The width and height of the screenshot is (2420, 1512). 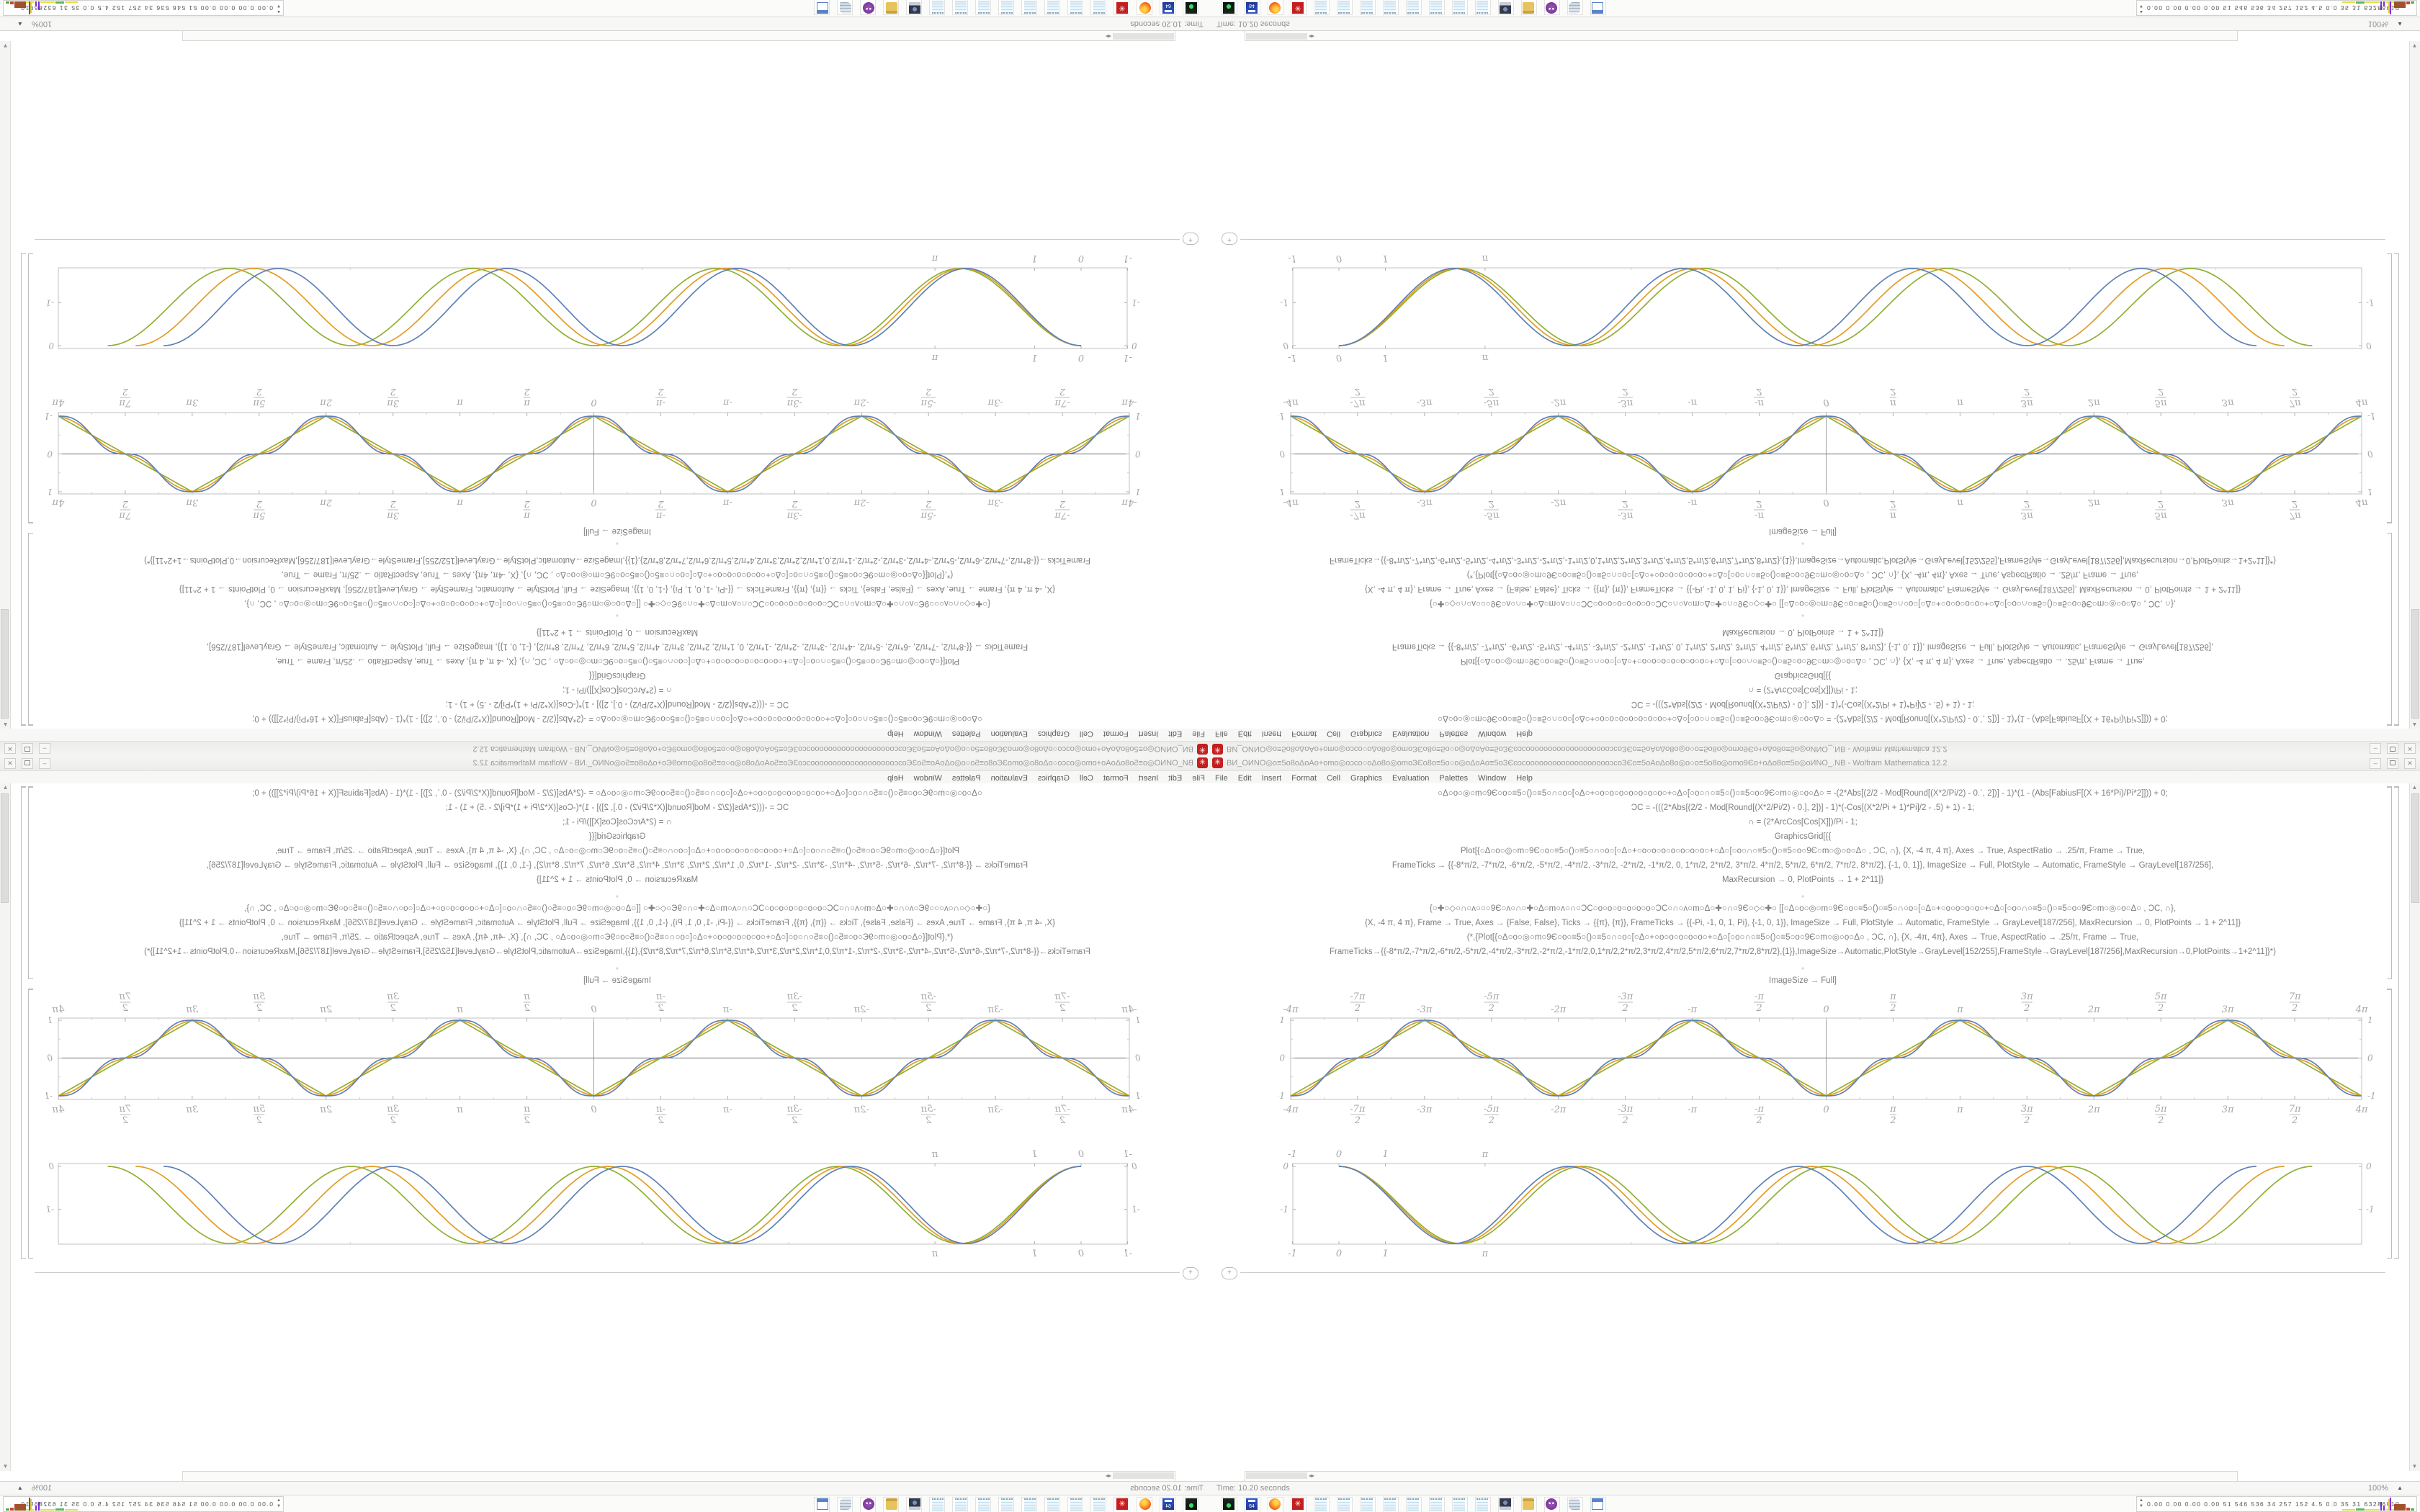 I want to click on menu-item-edit: Edit, so click(x=1175, y=778).